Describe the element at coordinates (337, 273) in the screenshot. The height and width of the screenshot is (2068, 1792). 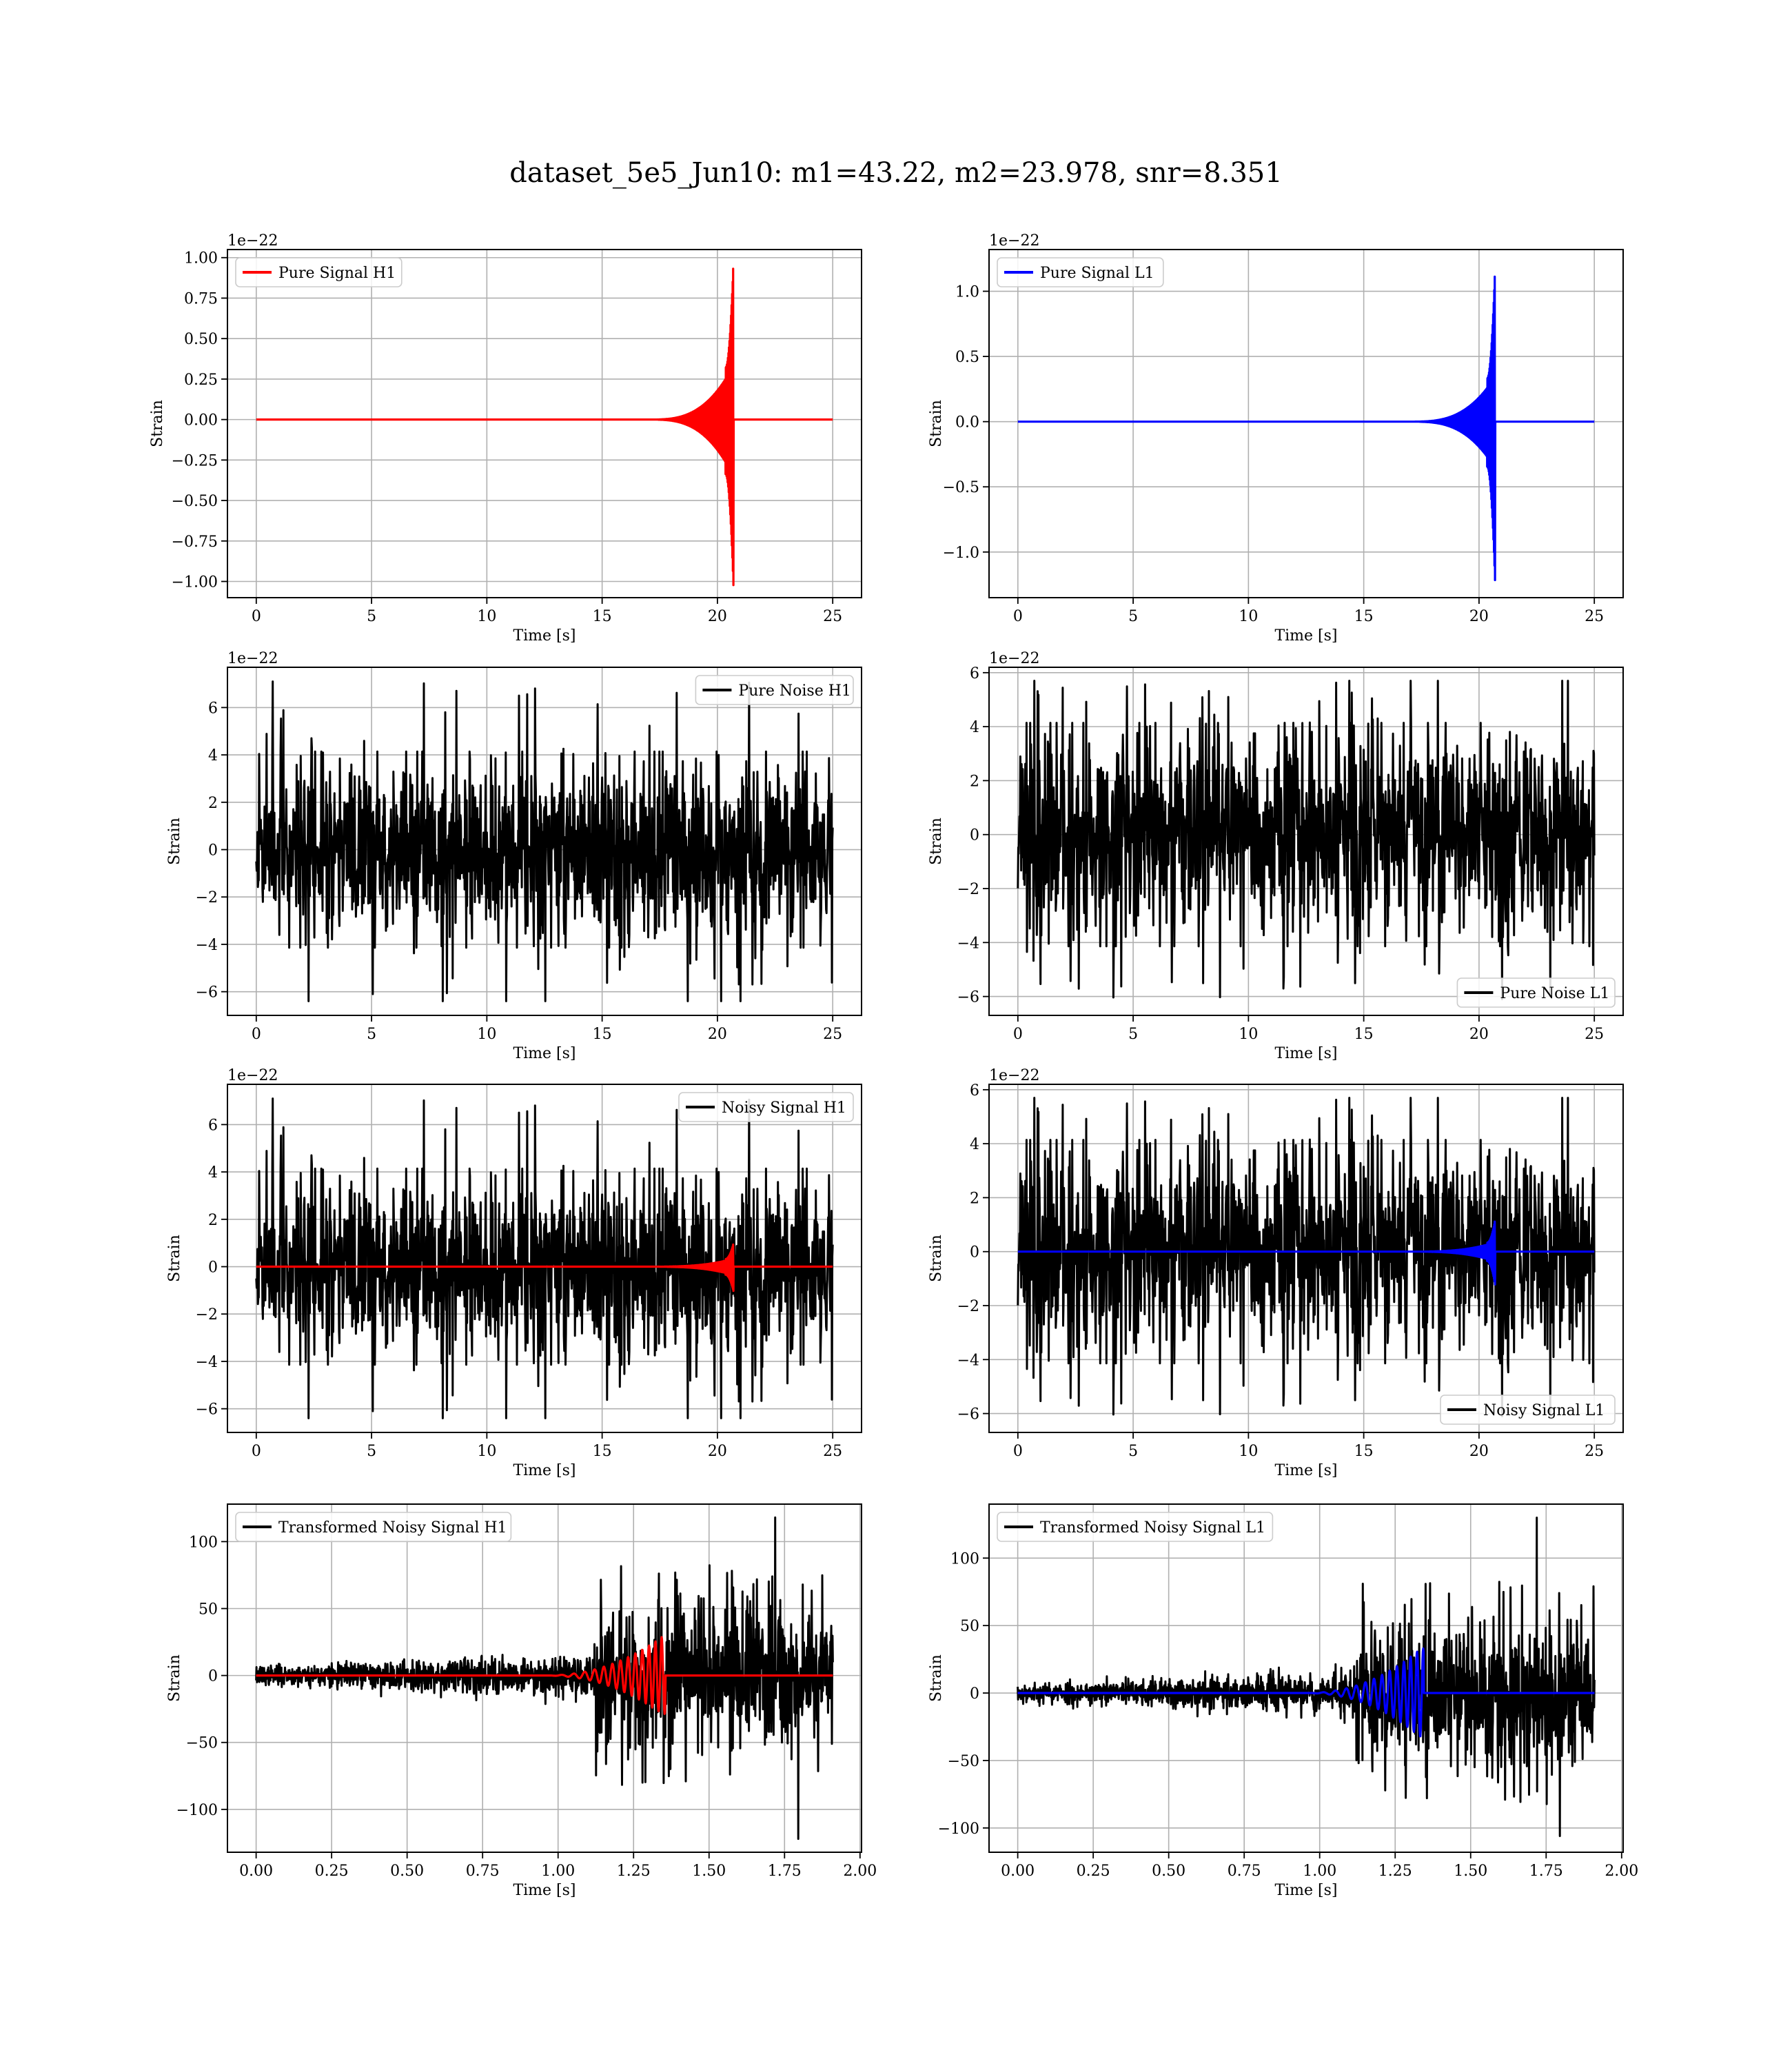
I see `legend-label: Pure Signal H1` at that location.